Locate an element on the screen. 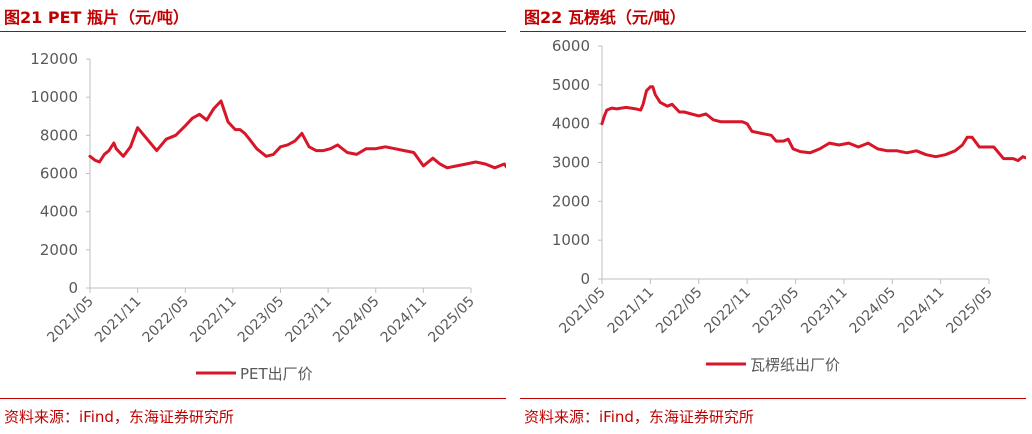 Image resolution: width=1032 pixels, height=434 pixels. y-tick-label: 3000 is located at coordinates (571, 163).